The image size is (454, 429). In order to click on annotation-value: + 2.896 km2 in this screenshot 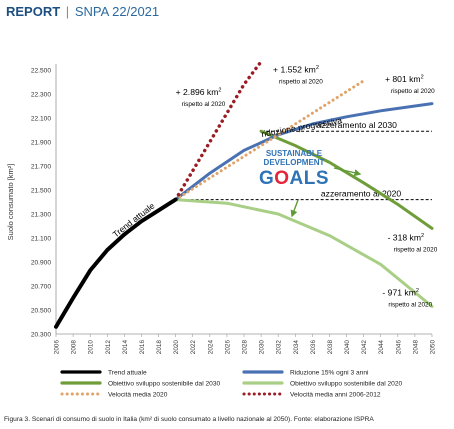, I will do `click(199, 92)`.